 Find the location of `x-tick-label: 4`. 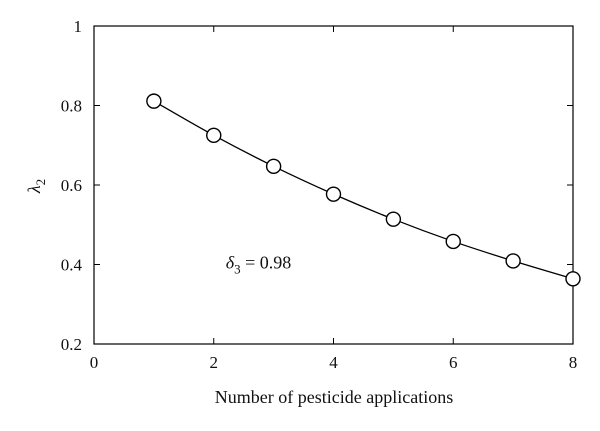

x-tick-label: 4 is located at coordinates (333, 362).